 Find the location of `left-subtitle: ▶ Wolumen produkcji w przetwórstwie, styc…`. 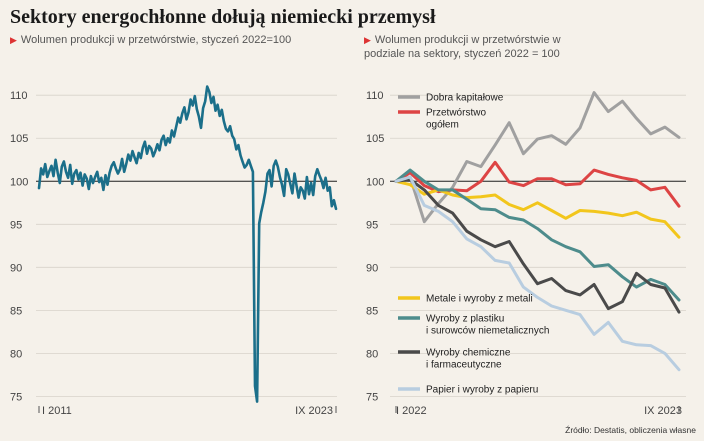

left-subtitle: ▶ Wolumen produkcji w przetwórstwie, styc… is located at coordinates (150, 40).